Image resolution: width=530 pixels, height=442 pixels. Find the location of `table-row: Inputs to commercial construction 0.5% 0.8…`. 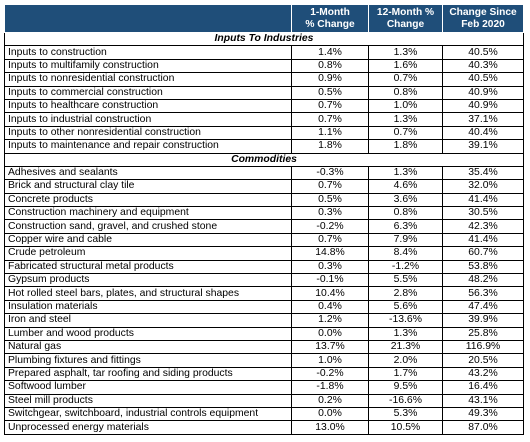

table-row: Inputs to commercial construction 0.5% 0.8… is located at coordinates (264, 92).